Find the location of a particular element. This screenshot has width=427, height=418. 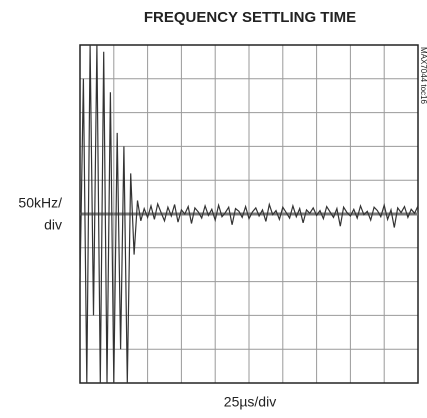

x-axis-label: 25µs/div is located at coordinates (250, 402).